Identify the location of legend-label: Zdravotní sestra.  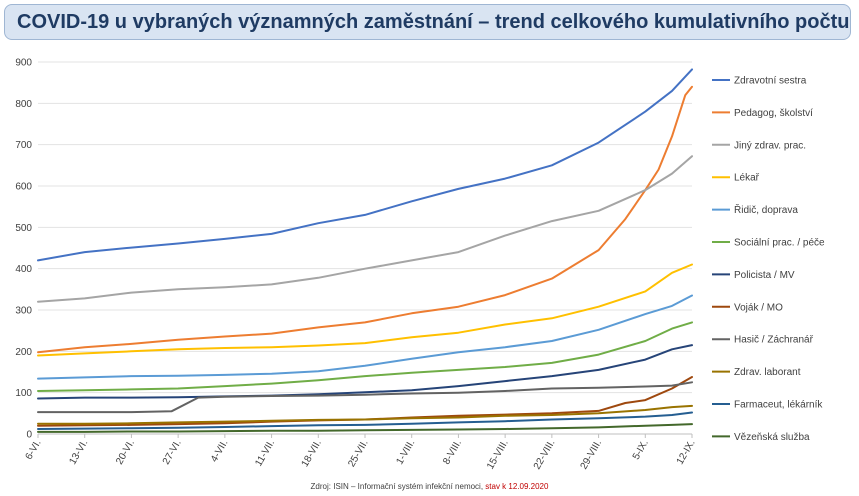
(770, 81).